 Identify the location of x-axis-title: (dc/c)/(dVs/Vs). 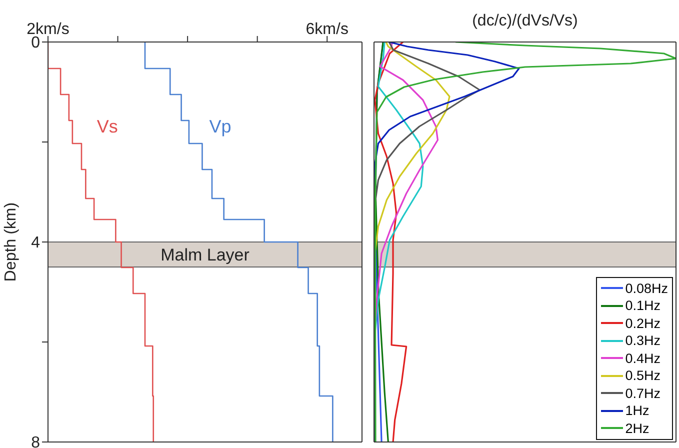
(525, 21).